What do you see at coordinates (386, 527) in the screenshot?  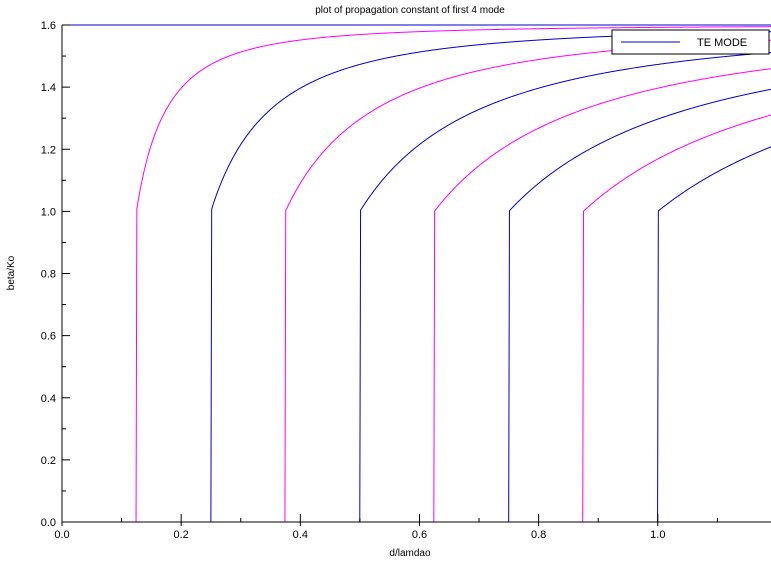 I see `x-ticks: 0.0 0.2 0.4 0.6 0.8 1.0` at bounding box center [386, 527].